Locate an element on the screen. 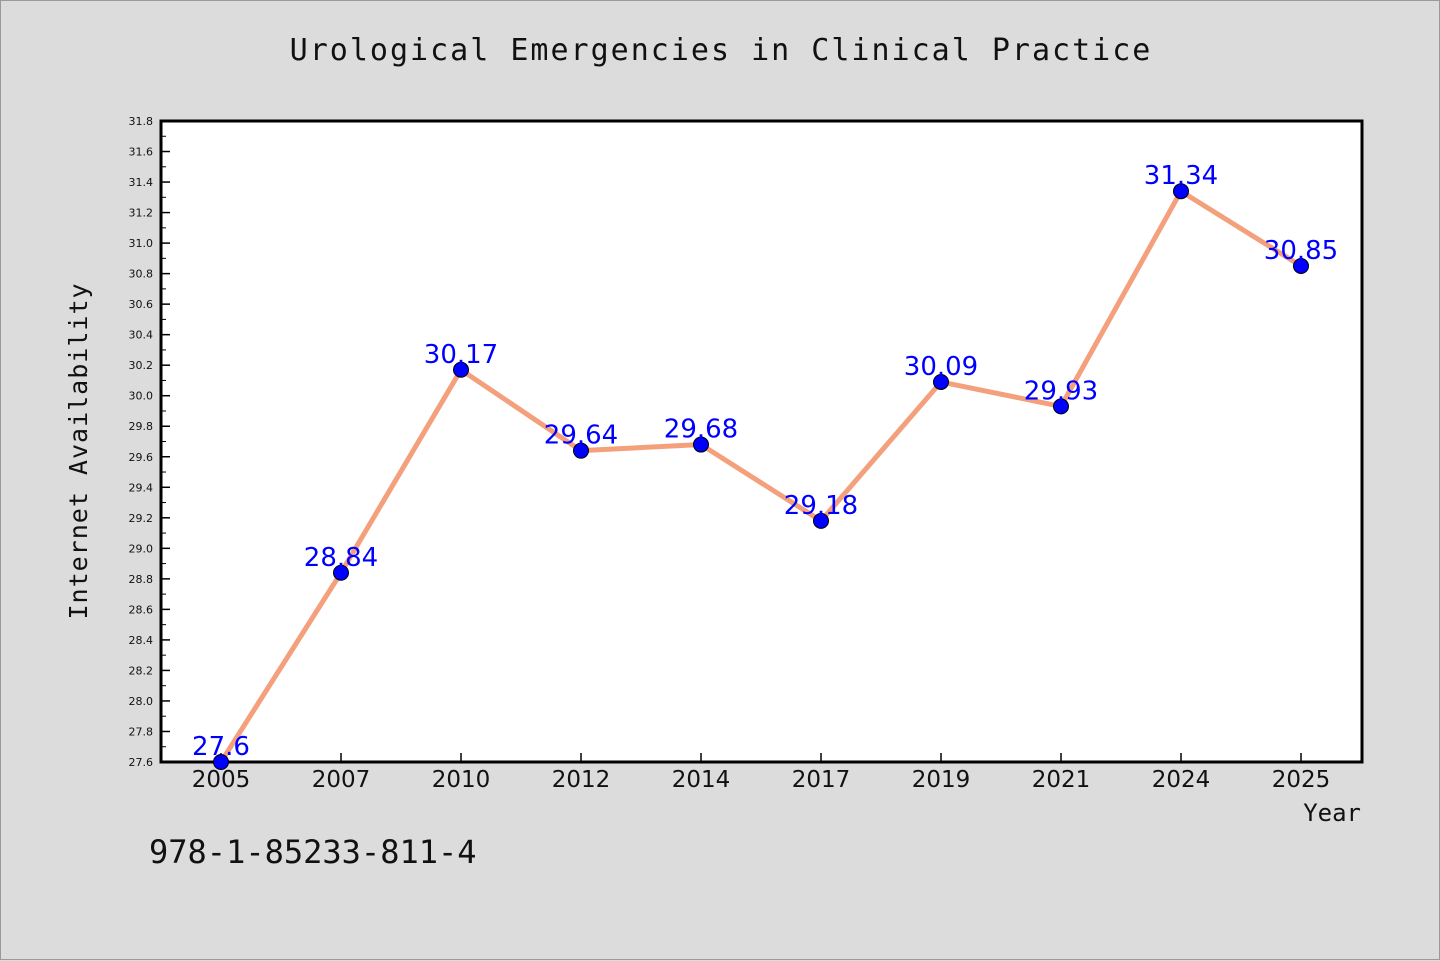 This screenshot has width=1440, height=961. data-label: 30.85 is located at coordinates (1301, 251).